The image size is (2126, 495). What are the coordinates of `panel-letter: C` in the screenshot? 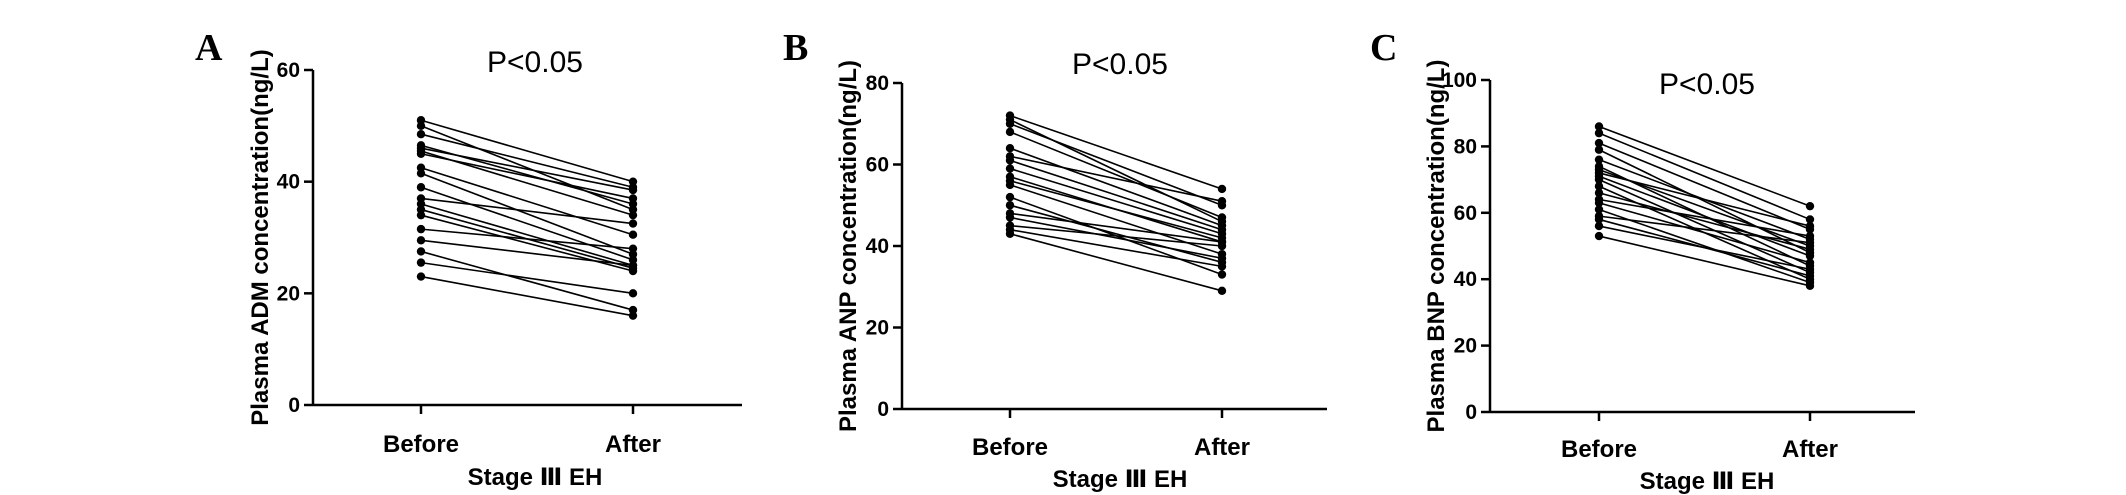 It's located at (1383, 48).